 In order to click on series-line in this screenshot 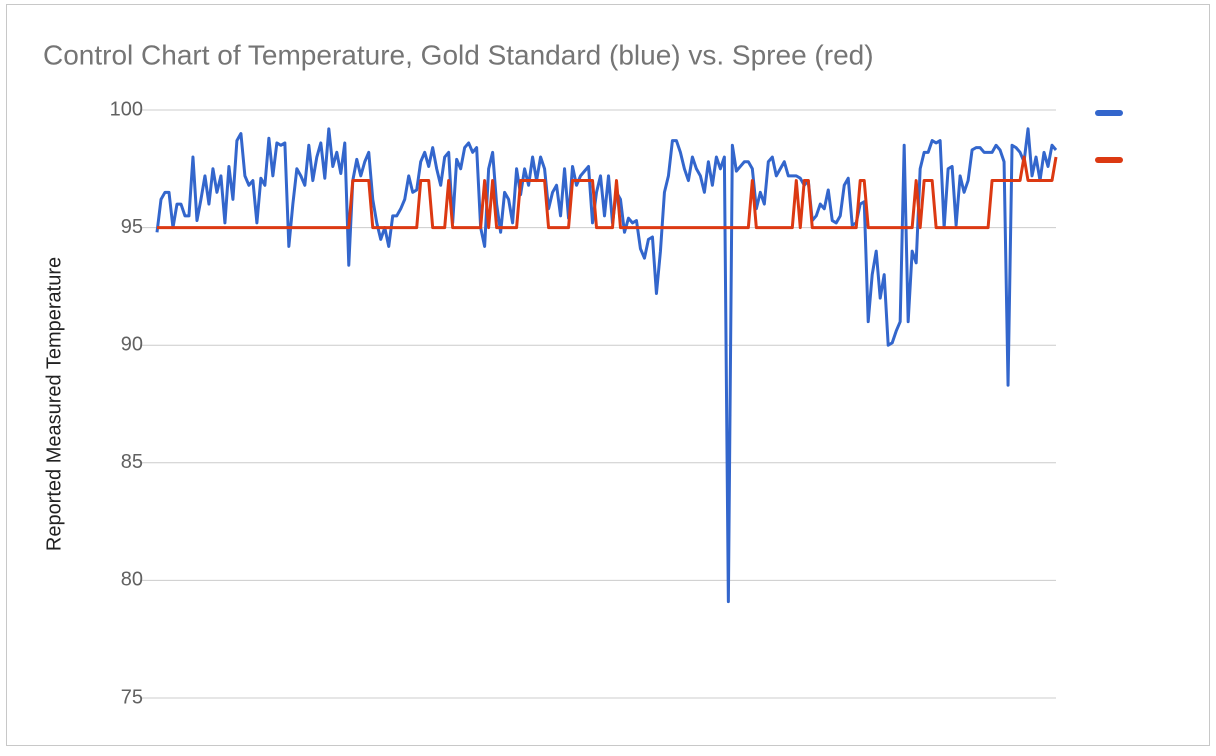, I will do `click(607, 192)`.